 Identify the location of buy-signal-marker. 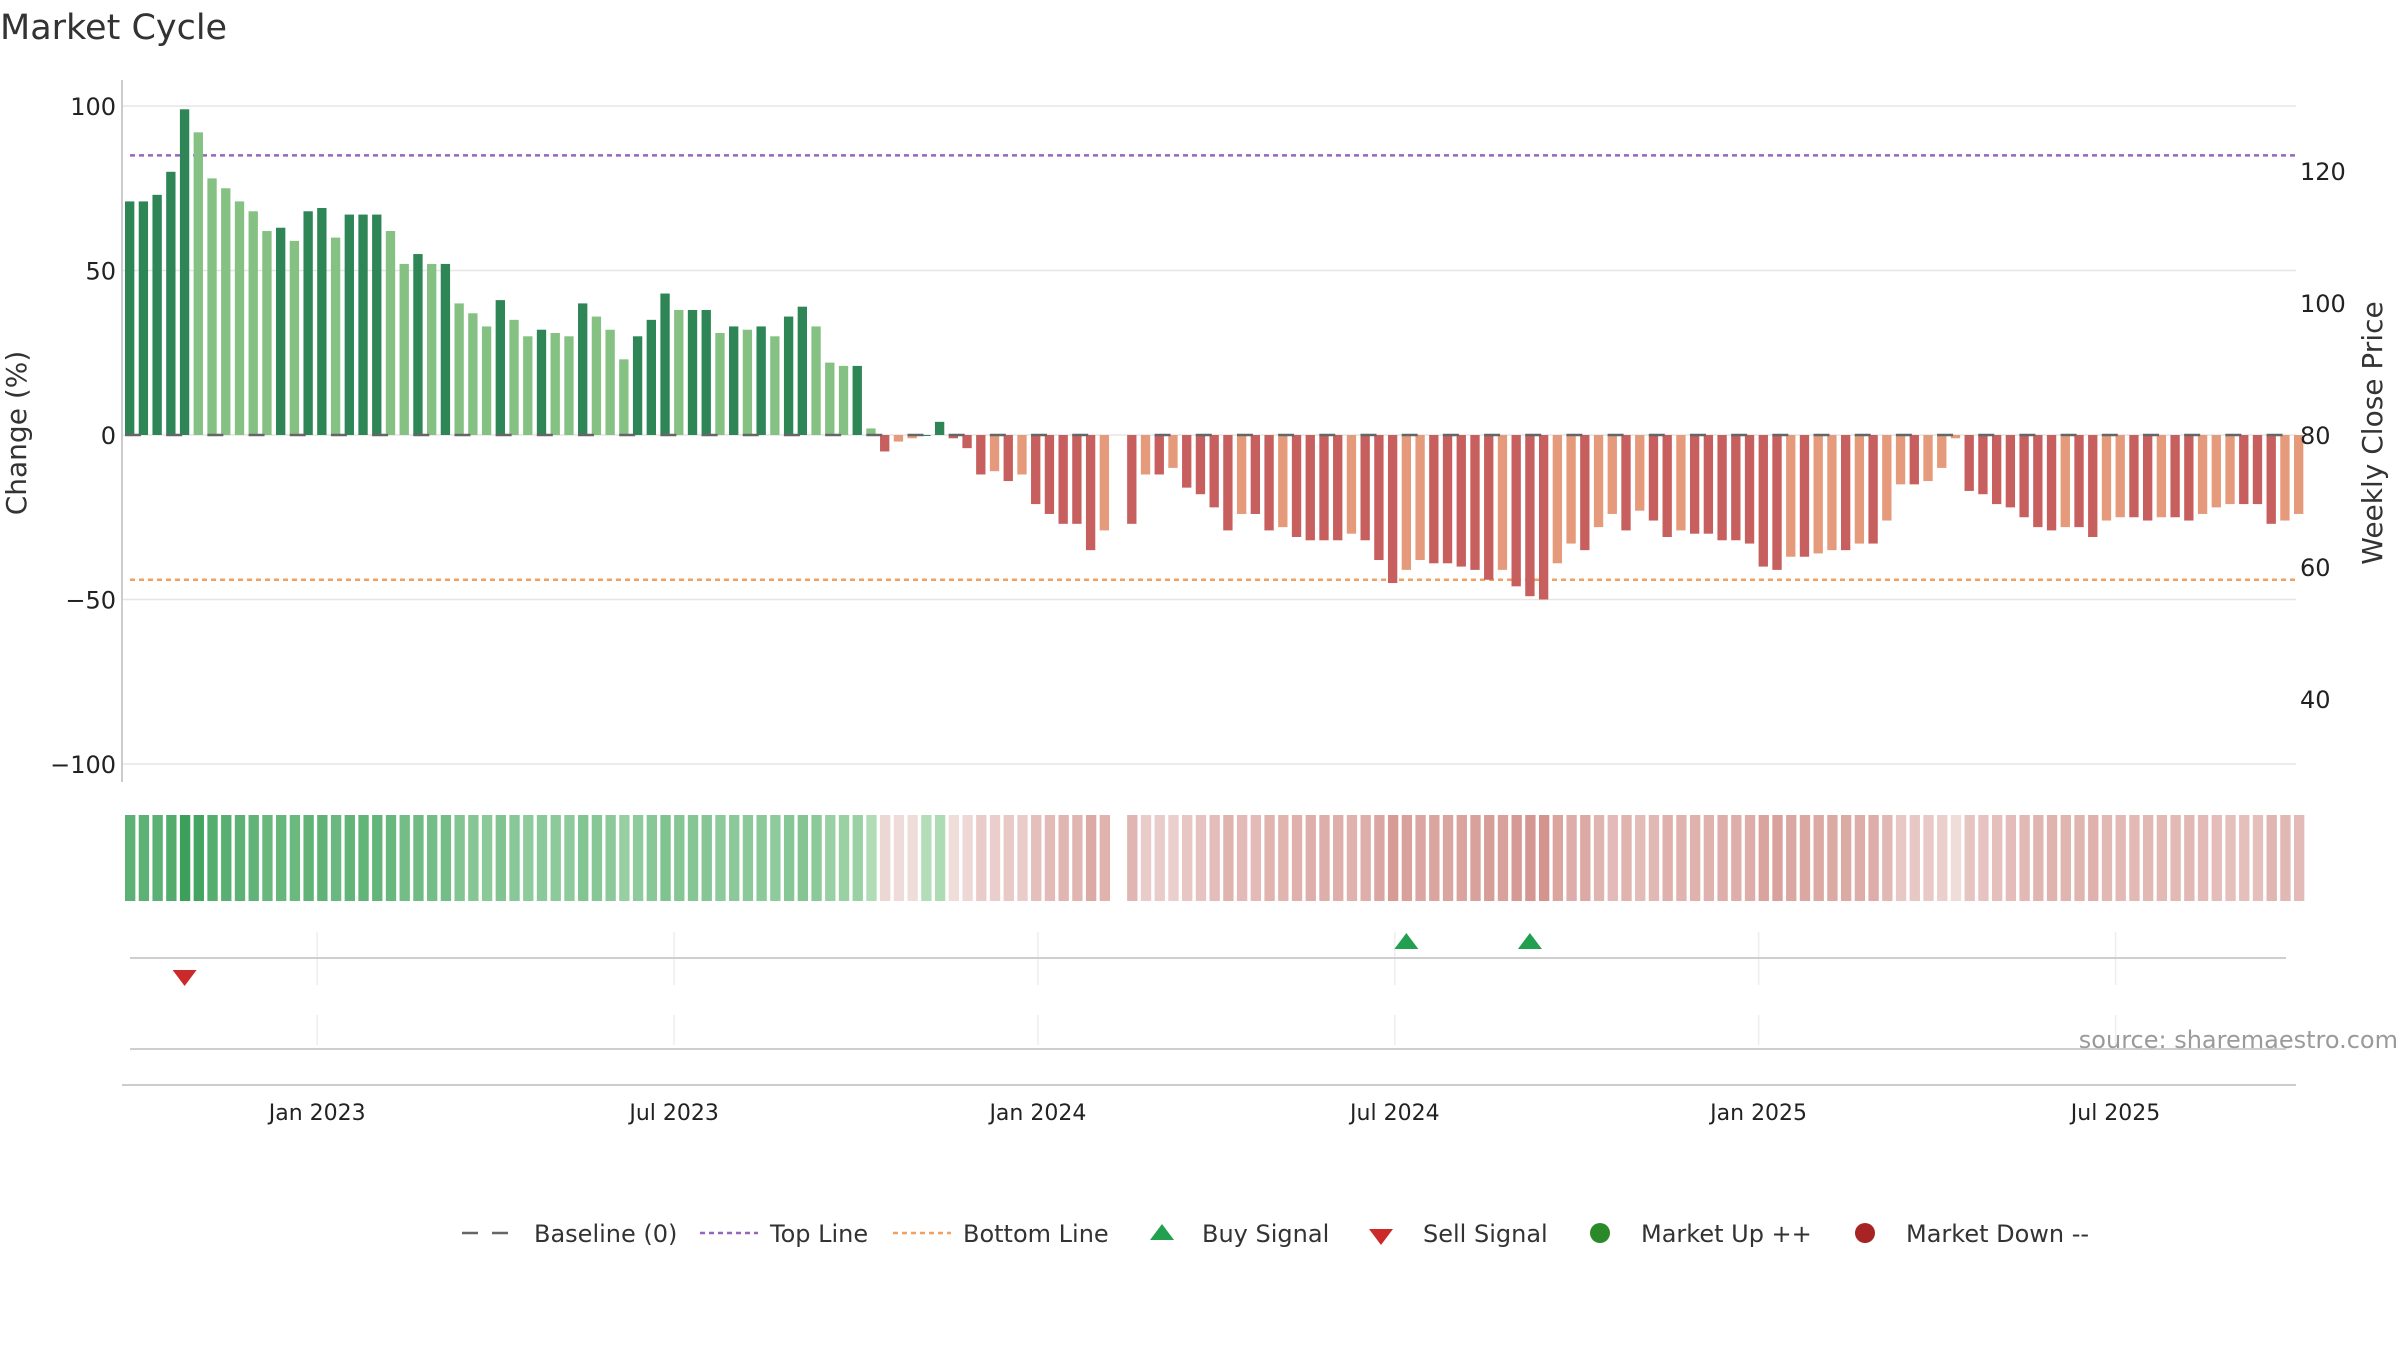
(1529, 941).